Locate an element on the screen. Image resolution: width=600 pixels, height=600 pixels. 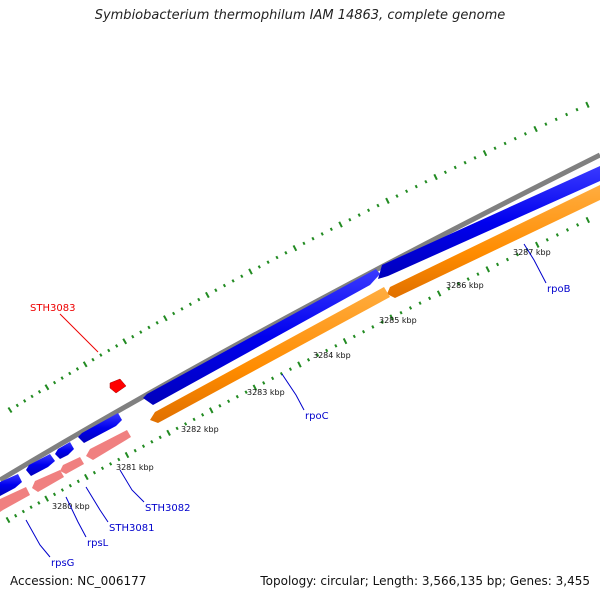
gene-rpoc is located at coordinates (261, 337).